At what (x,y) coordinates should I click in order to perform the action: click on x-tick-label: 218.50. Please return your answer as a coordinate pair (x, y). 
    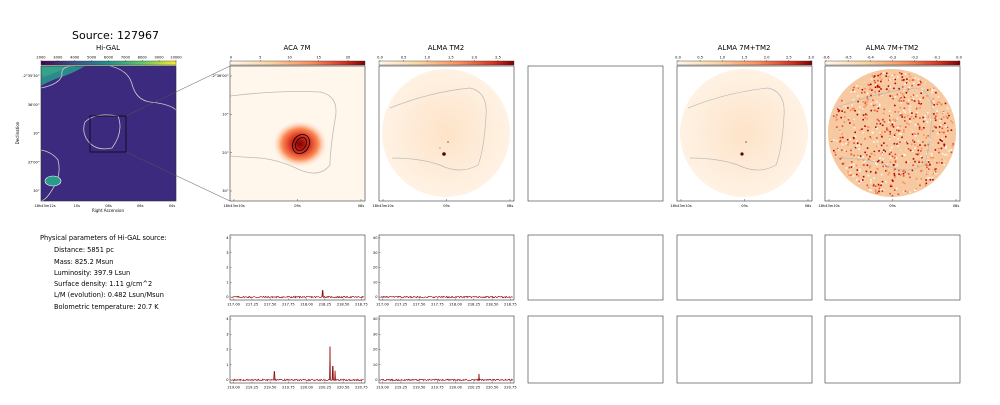
    Looking at the image, I should click on (492, 305).